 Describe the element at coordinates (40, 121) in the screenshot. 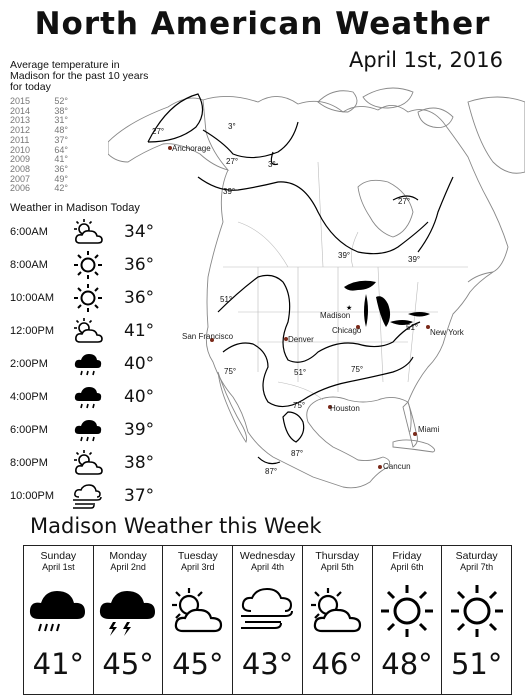

I see `averages-row: 2013 31°` at that location.